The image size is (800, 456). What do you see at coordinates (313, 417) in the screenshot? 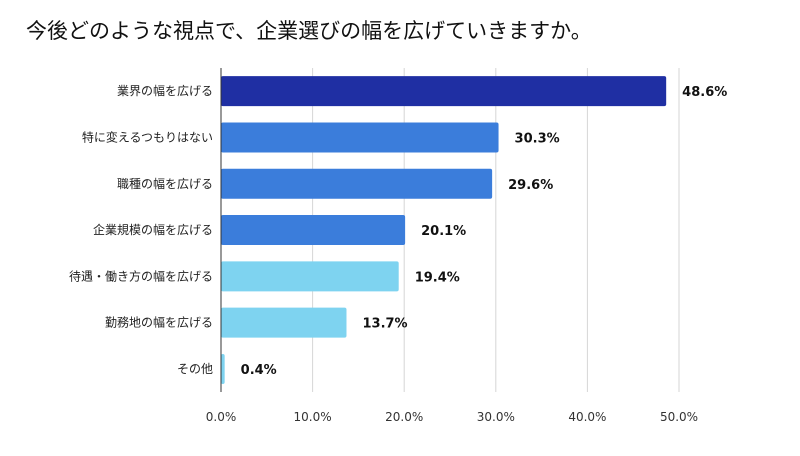
I see `x-tick-label: 10.0%` at bounding box center [313, 417].